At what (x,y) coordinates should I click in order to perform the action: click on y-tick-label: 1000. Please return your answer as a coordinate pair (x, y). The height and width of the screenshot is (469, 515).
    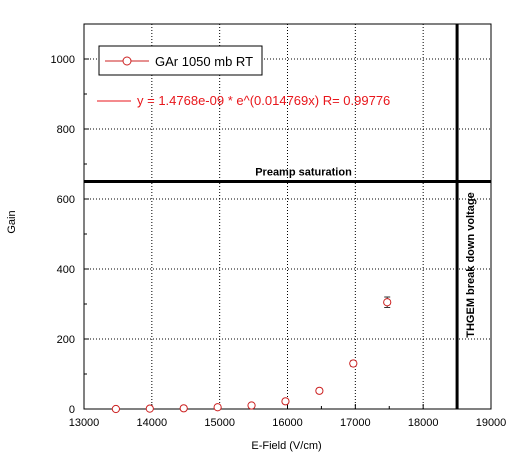
    Looking at the image, I should click on (63, 60).